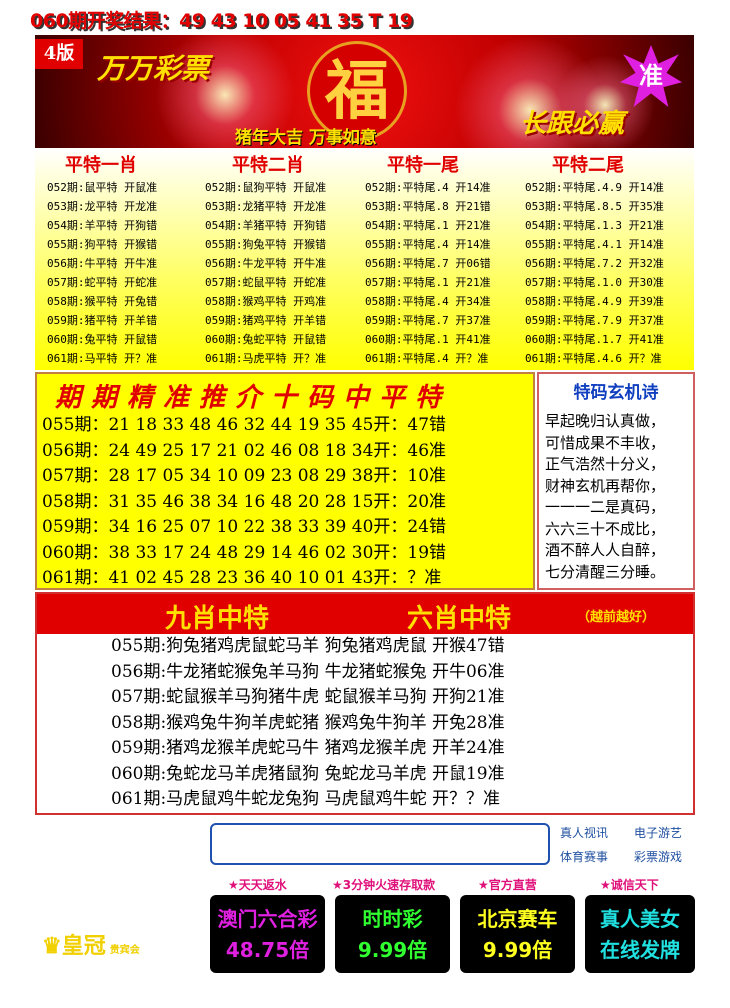 The width and height of the screenshot is (730, 1008). I want to click on table-row: 053期:龙猪平特 开龙准, so click(266, 206).